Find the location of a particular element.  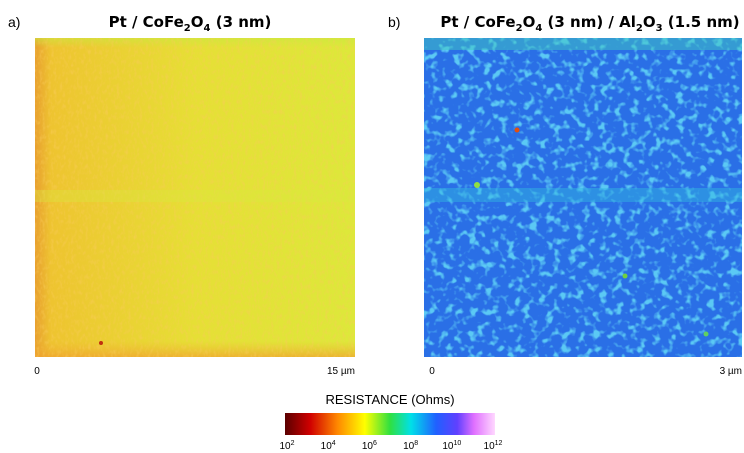

colorbar-tick-label: 10⁶ is located at coordinates (369, 446).